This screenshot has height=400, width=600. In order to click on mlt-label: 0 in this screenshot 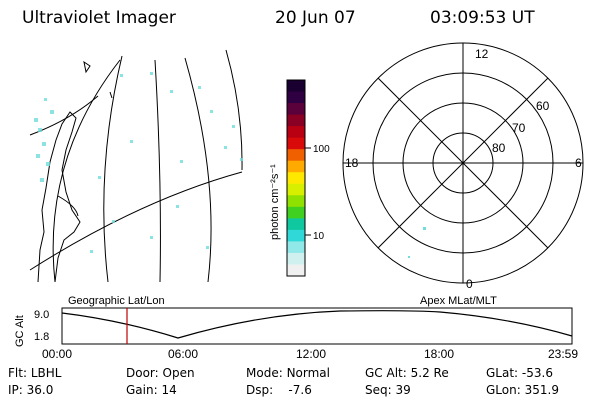, I will do `click(469, 284)`.